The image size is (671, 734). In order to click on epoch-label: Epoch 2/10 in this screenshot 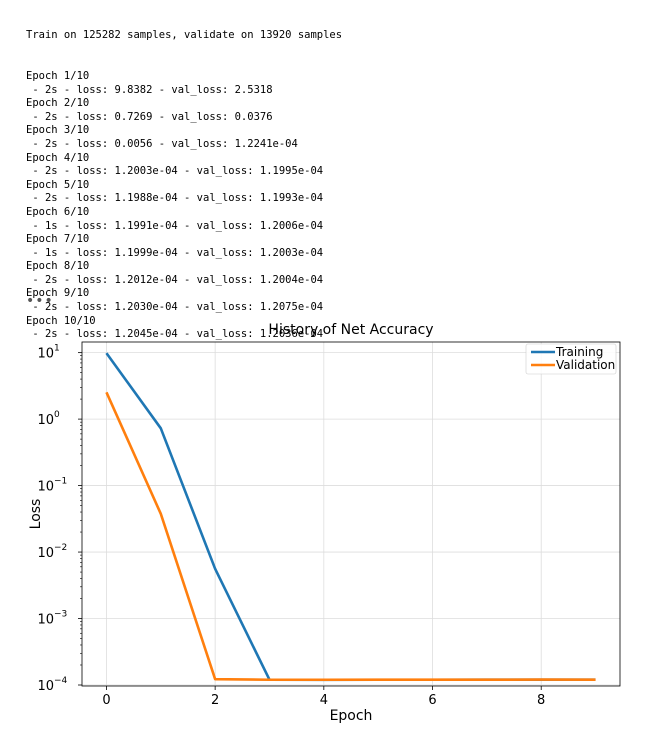, I will do `click(58, 103)`.